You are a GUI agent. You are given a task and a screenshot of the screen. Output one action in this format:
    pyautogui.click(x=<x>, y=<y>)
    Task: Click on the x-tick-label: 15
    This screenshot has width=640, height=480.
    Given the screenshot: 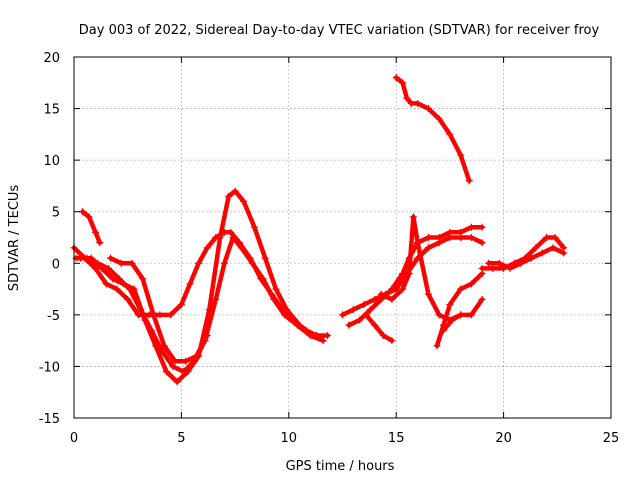 What is the action you would take?
    pyautogui.click(x=396, y=438)
    